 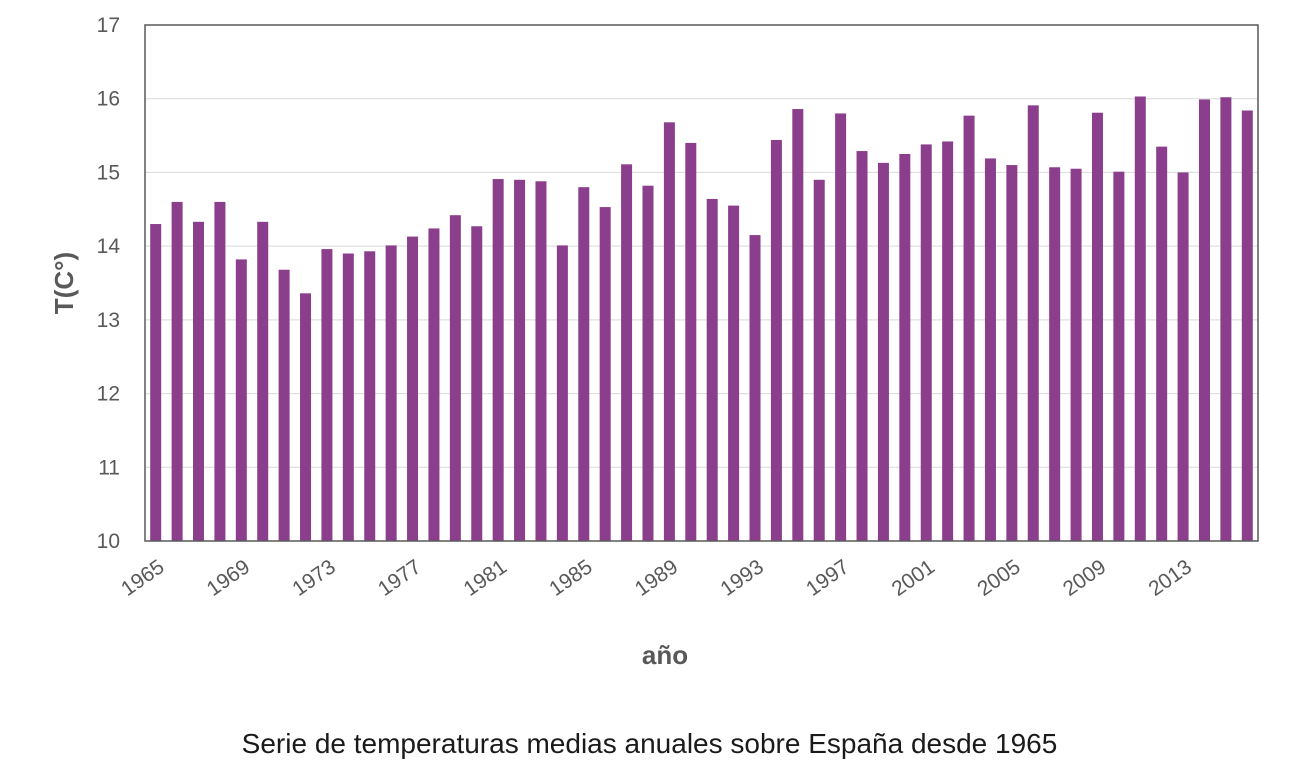 What do you see at coordinates (1226, 319) in the screenshot?
I see `bar-2015` at bounding box center [1226, 319].